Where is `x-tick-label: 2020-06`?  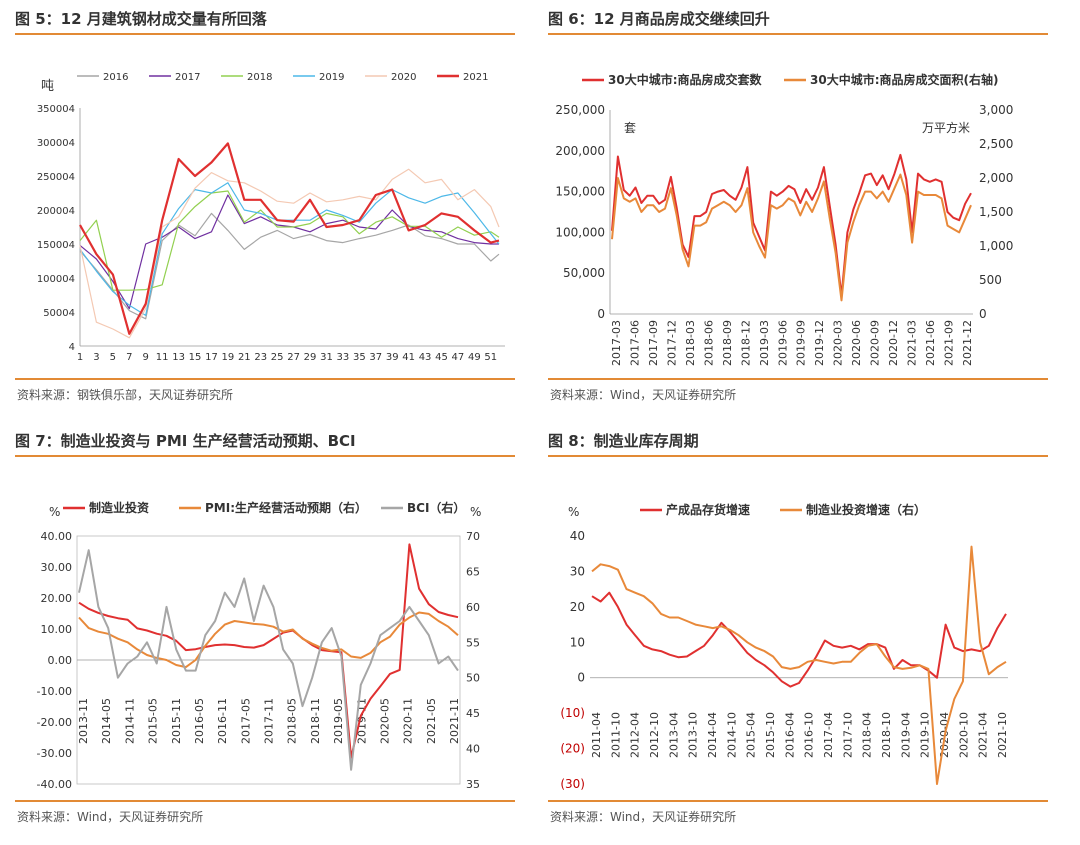 x-tick-label: 2020-06 is located at coordinates (856, 343).